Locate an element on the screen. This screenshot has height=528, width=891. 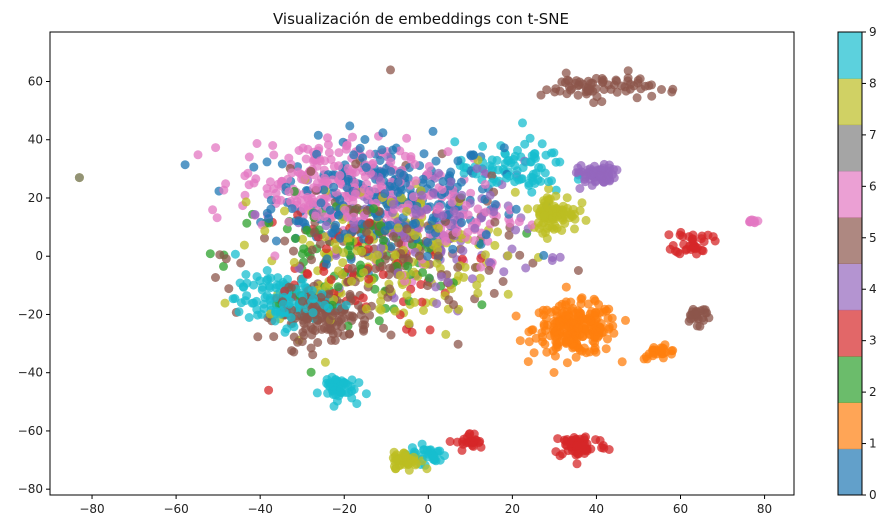
x-tick-label: 20 is located at coordinates (512, 509).